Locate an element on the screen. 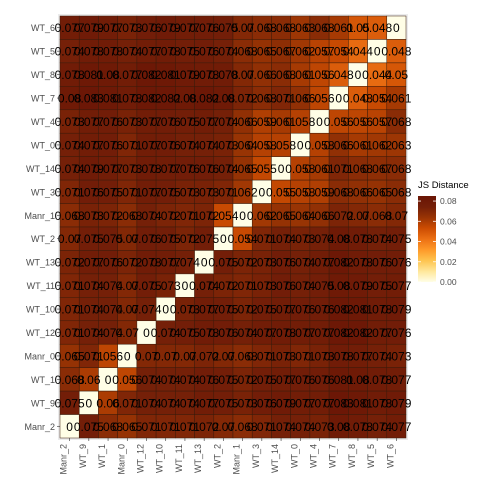 This screenshot has height=504, width=504. y-tick-label: WT_9 is located at coordinates (43, 403).